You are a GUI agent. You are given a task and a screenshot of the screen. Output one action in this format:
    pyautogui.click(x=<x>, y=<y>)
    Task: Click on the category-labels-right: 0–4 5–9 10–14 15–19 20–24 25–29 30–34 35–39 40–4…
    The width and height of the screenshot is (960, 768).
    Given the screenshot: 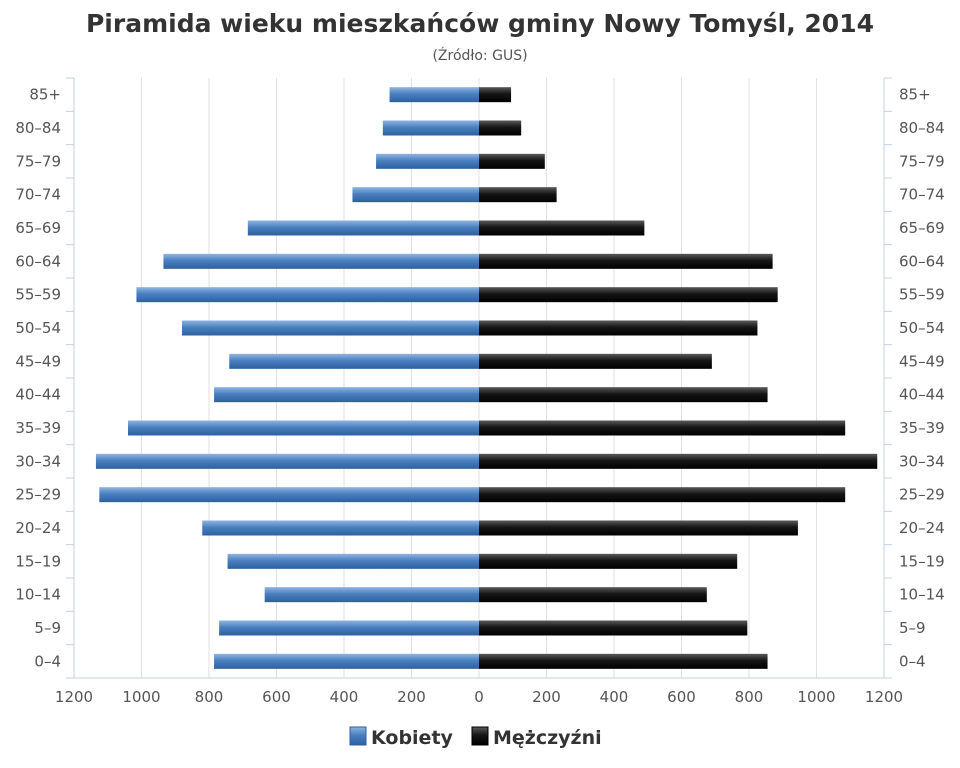 What is the action you would take?
    pyautogui.click(x=922, y=378)
    